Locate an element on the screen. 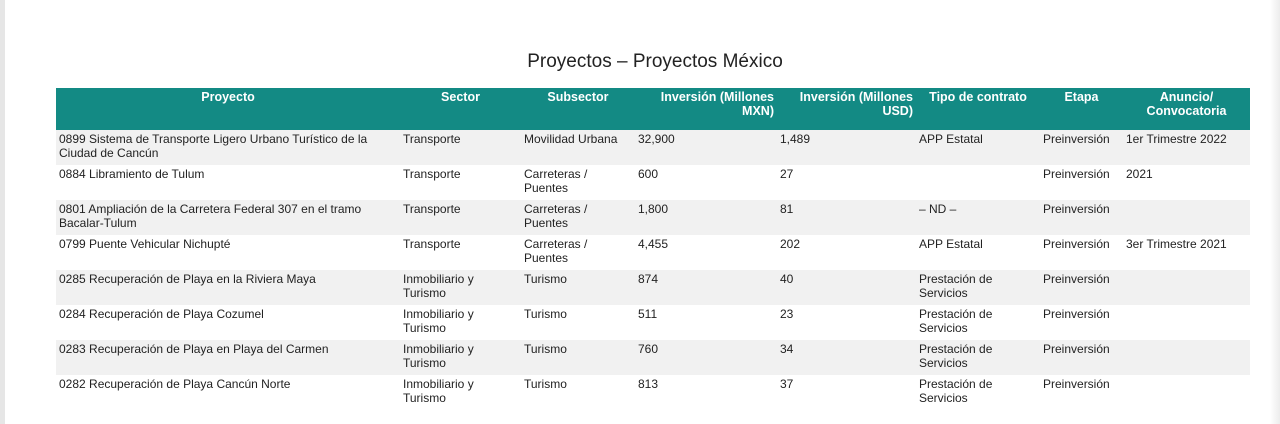  cell-inversion-usd: 23 is located at coordinates (787, 314).